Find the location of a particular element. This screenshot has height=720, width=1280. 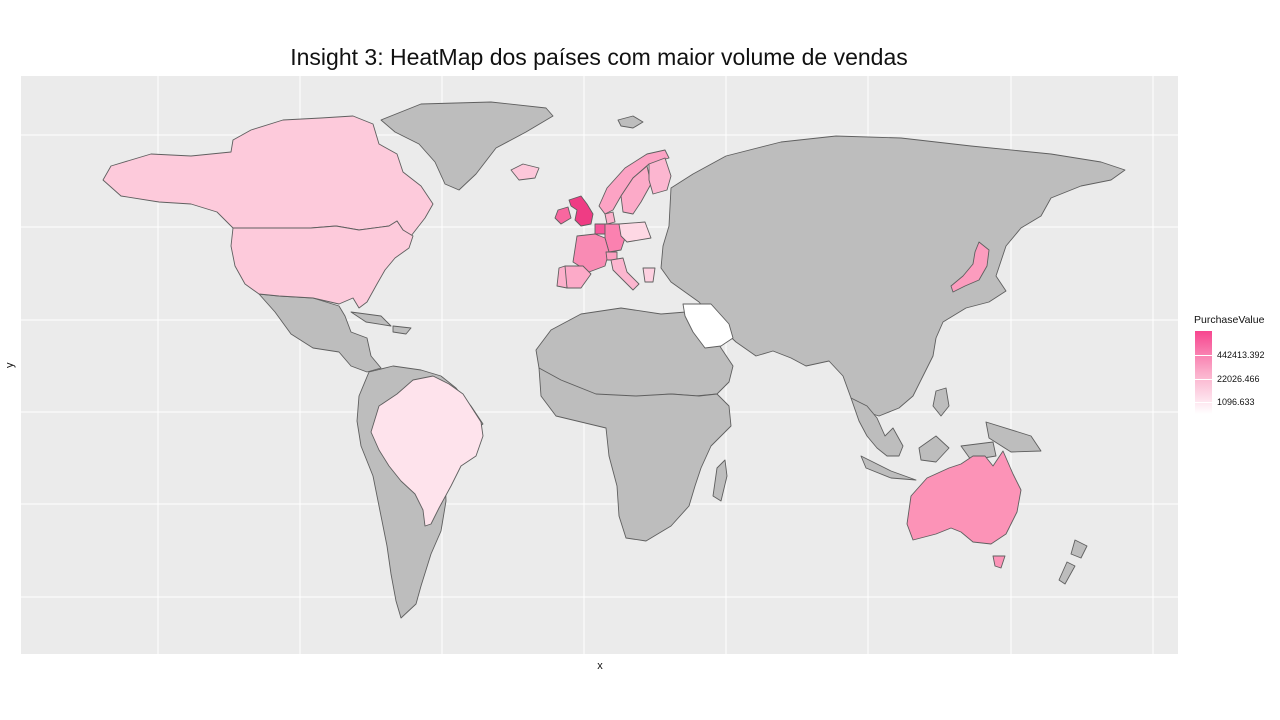

region-greece is located at coordinates (649, 275).